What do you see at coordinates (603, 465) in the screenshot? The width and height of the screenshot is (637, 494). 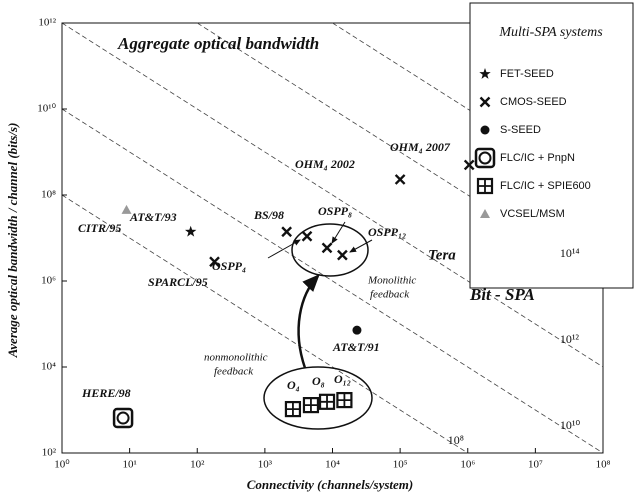 I see `x-tick-label: 10⁸` at bounding box center [603, 465].